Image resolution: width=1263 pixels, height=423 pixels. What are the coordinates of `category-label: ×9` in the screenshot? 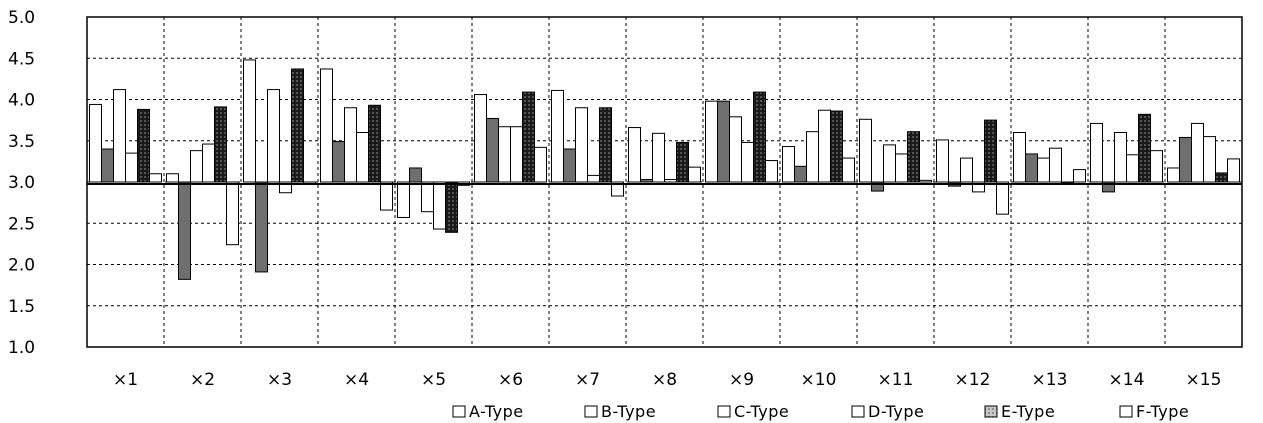 It's located at (741, 380).